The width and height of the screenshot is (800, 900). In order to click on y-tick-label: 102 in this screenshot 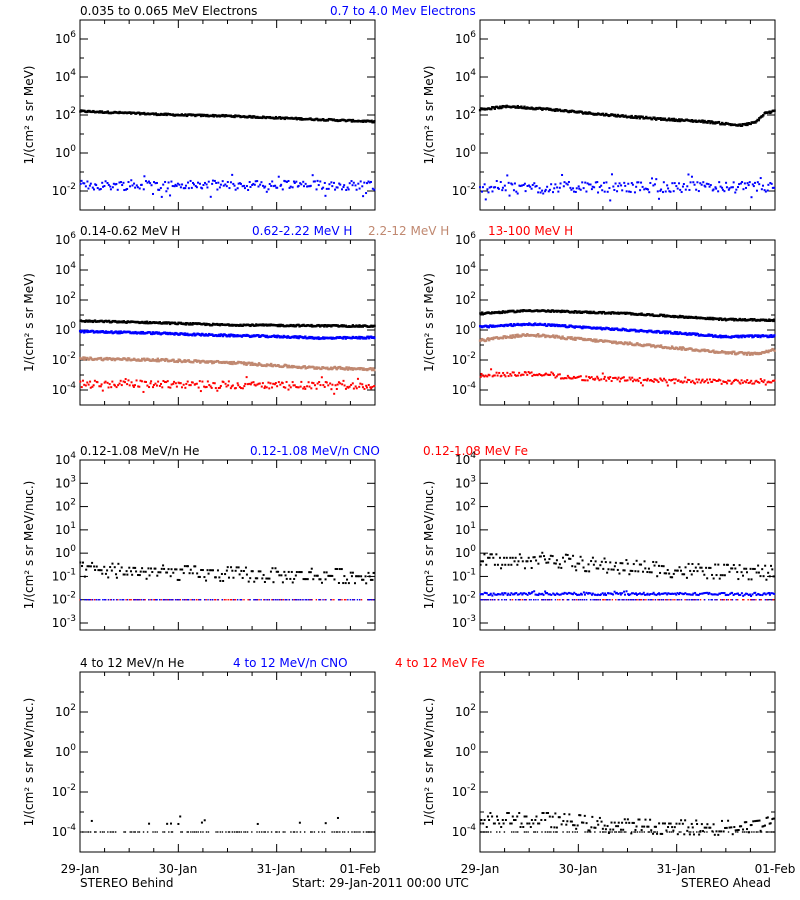, I will do `click(465, 114)`.